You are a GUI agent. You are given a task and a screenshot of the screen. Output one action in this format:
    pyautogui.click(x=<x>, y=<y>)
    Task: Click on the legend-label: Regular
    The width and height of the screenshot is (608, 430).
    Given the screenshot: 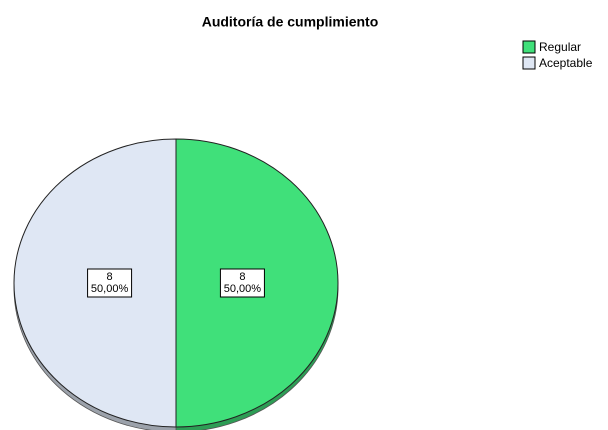 What is the action you would take?
    pyautogui.click(x=560, y=47)
    